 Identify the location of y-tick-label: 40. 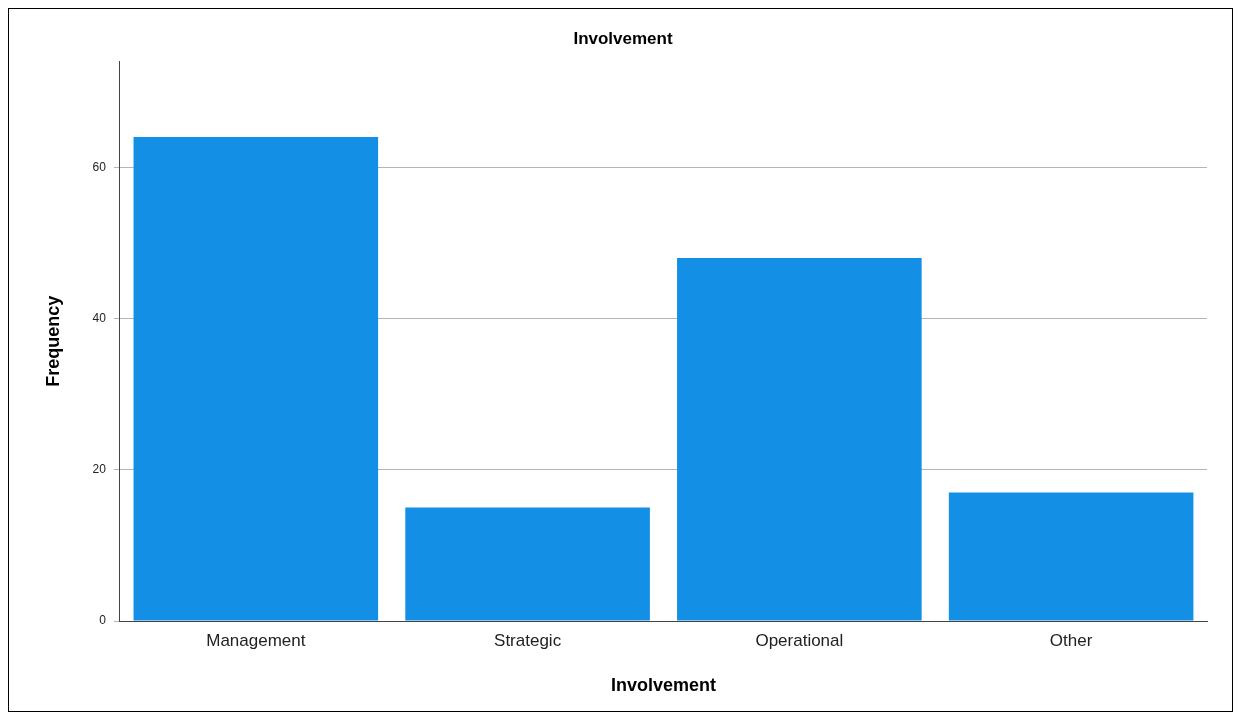
(99, 317).